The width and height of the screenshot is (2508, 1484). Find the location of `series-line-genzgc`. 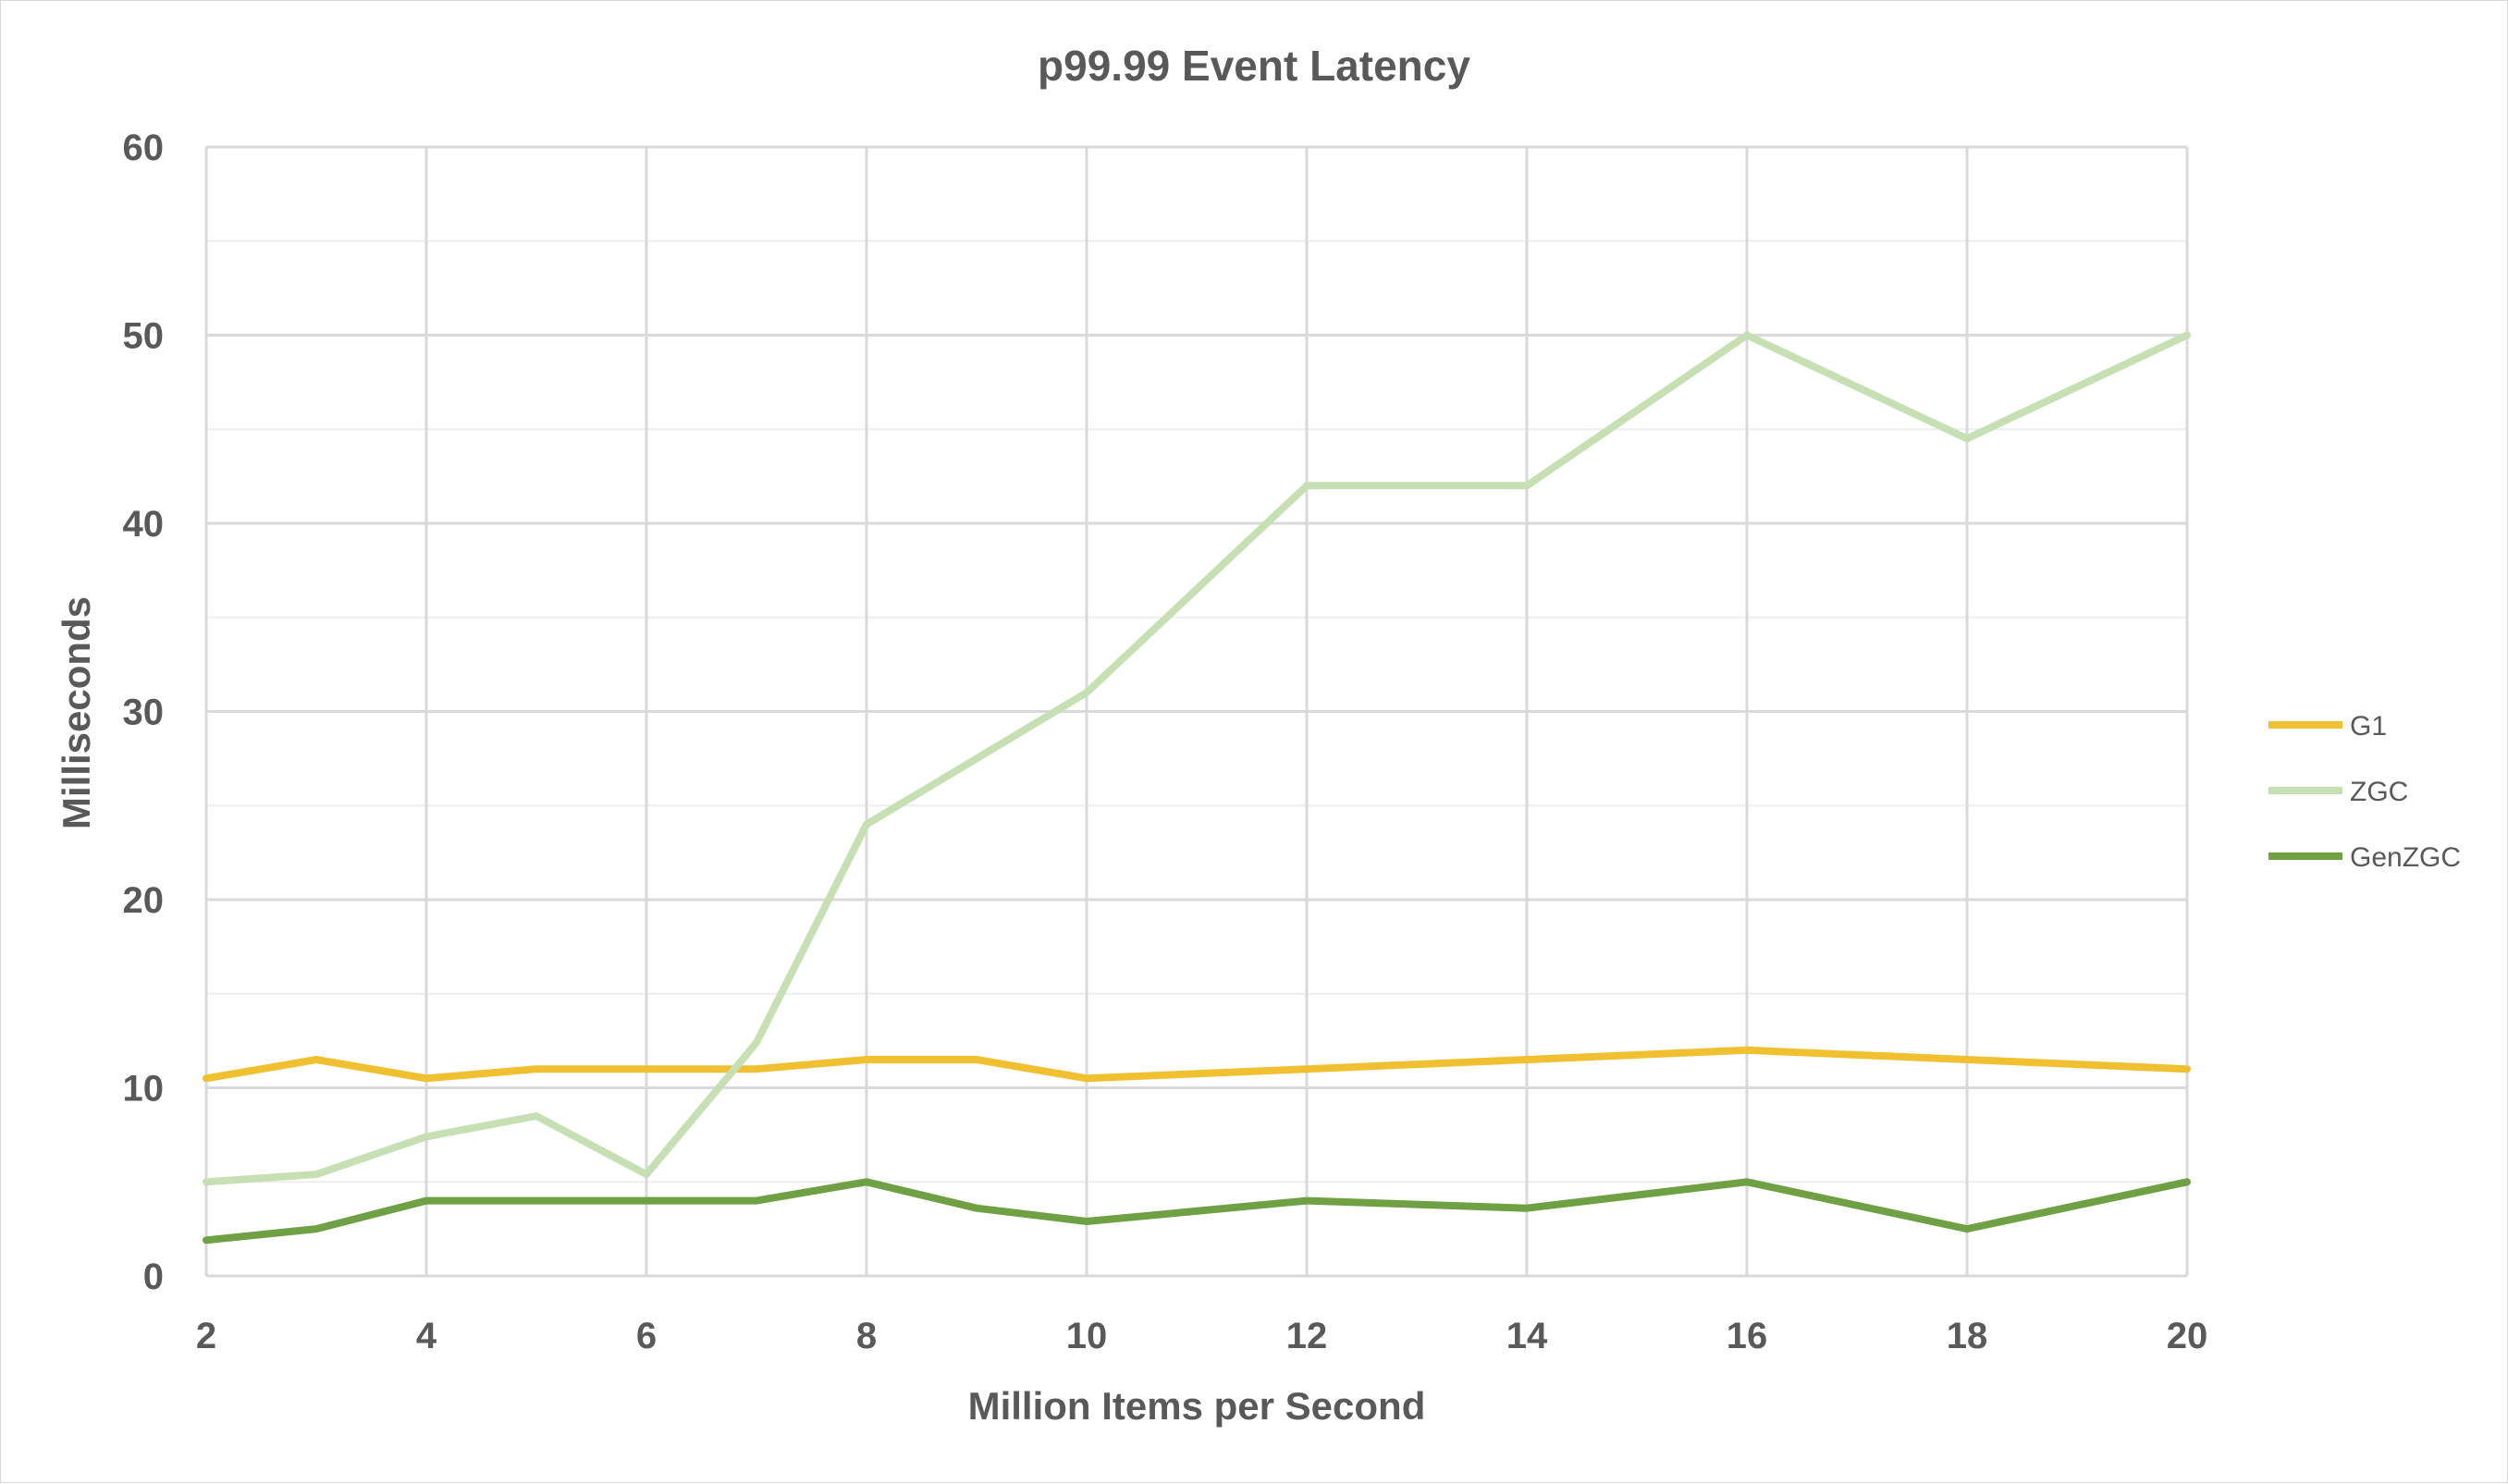

series-line-genzgc is located at coordinates (1197, 1211).